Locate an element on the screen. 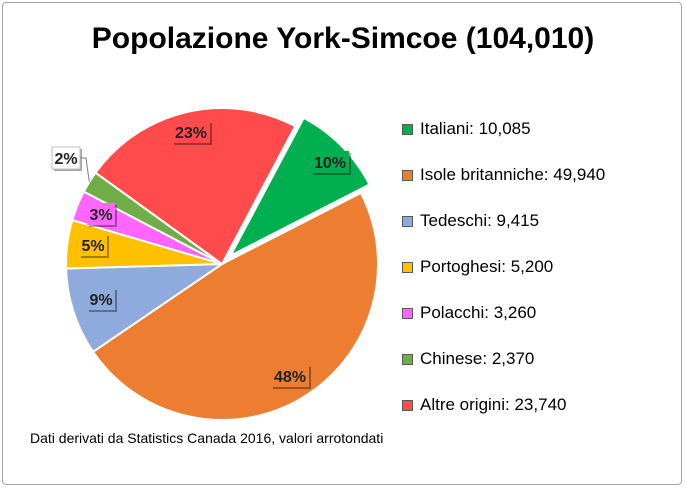 The width and height of the screenshot is (686, 489). data-label-text: 48% is located at coordinates (290, 377).